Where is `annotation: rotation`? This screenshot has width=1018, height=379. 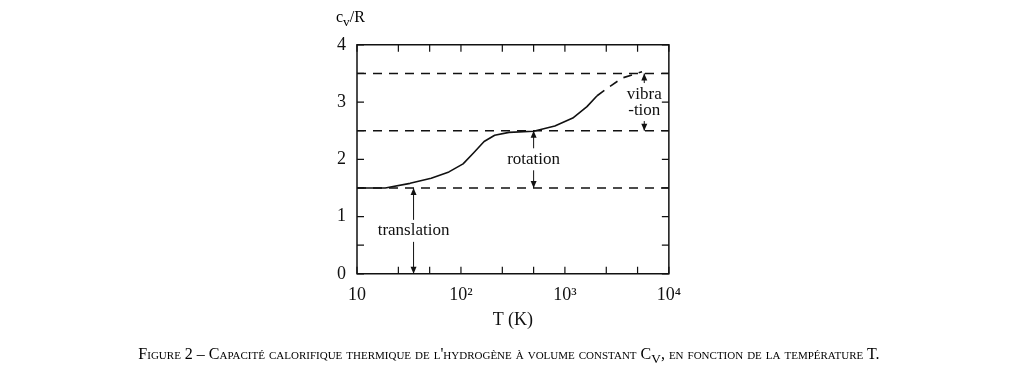 annotation: rotation is located at coordinates (534, 158).